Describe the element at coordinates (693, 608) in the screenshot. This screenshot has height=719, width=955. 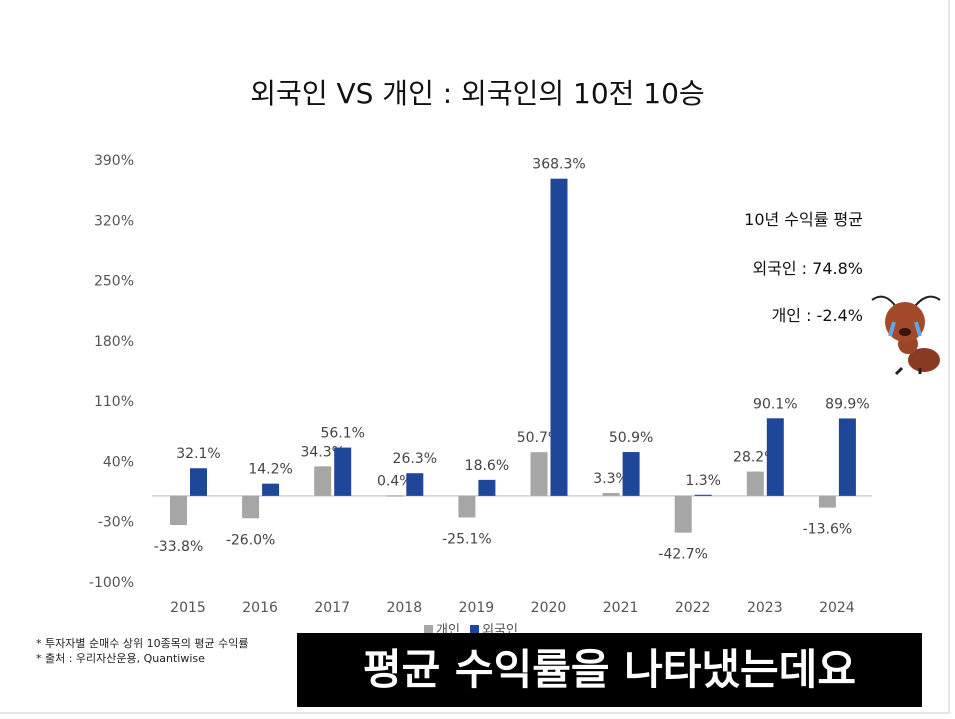
I see `x-tick-label: 2022` at that location.